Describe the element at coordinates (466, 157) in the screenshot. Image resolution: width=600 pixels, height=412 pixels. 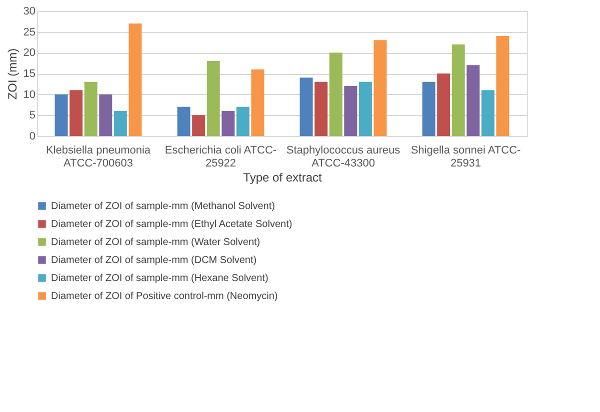
I see `x-tick-label: Shigella sonnei ATCC- 25931` at that location.